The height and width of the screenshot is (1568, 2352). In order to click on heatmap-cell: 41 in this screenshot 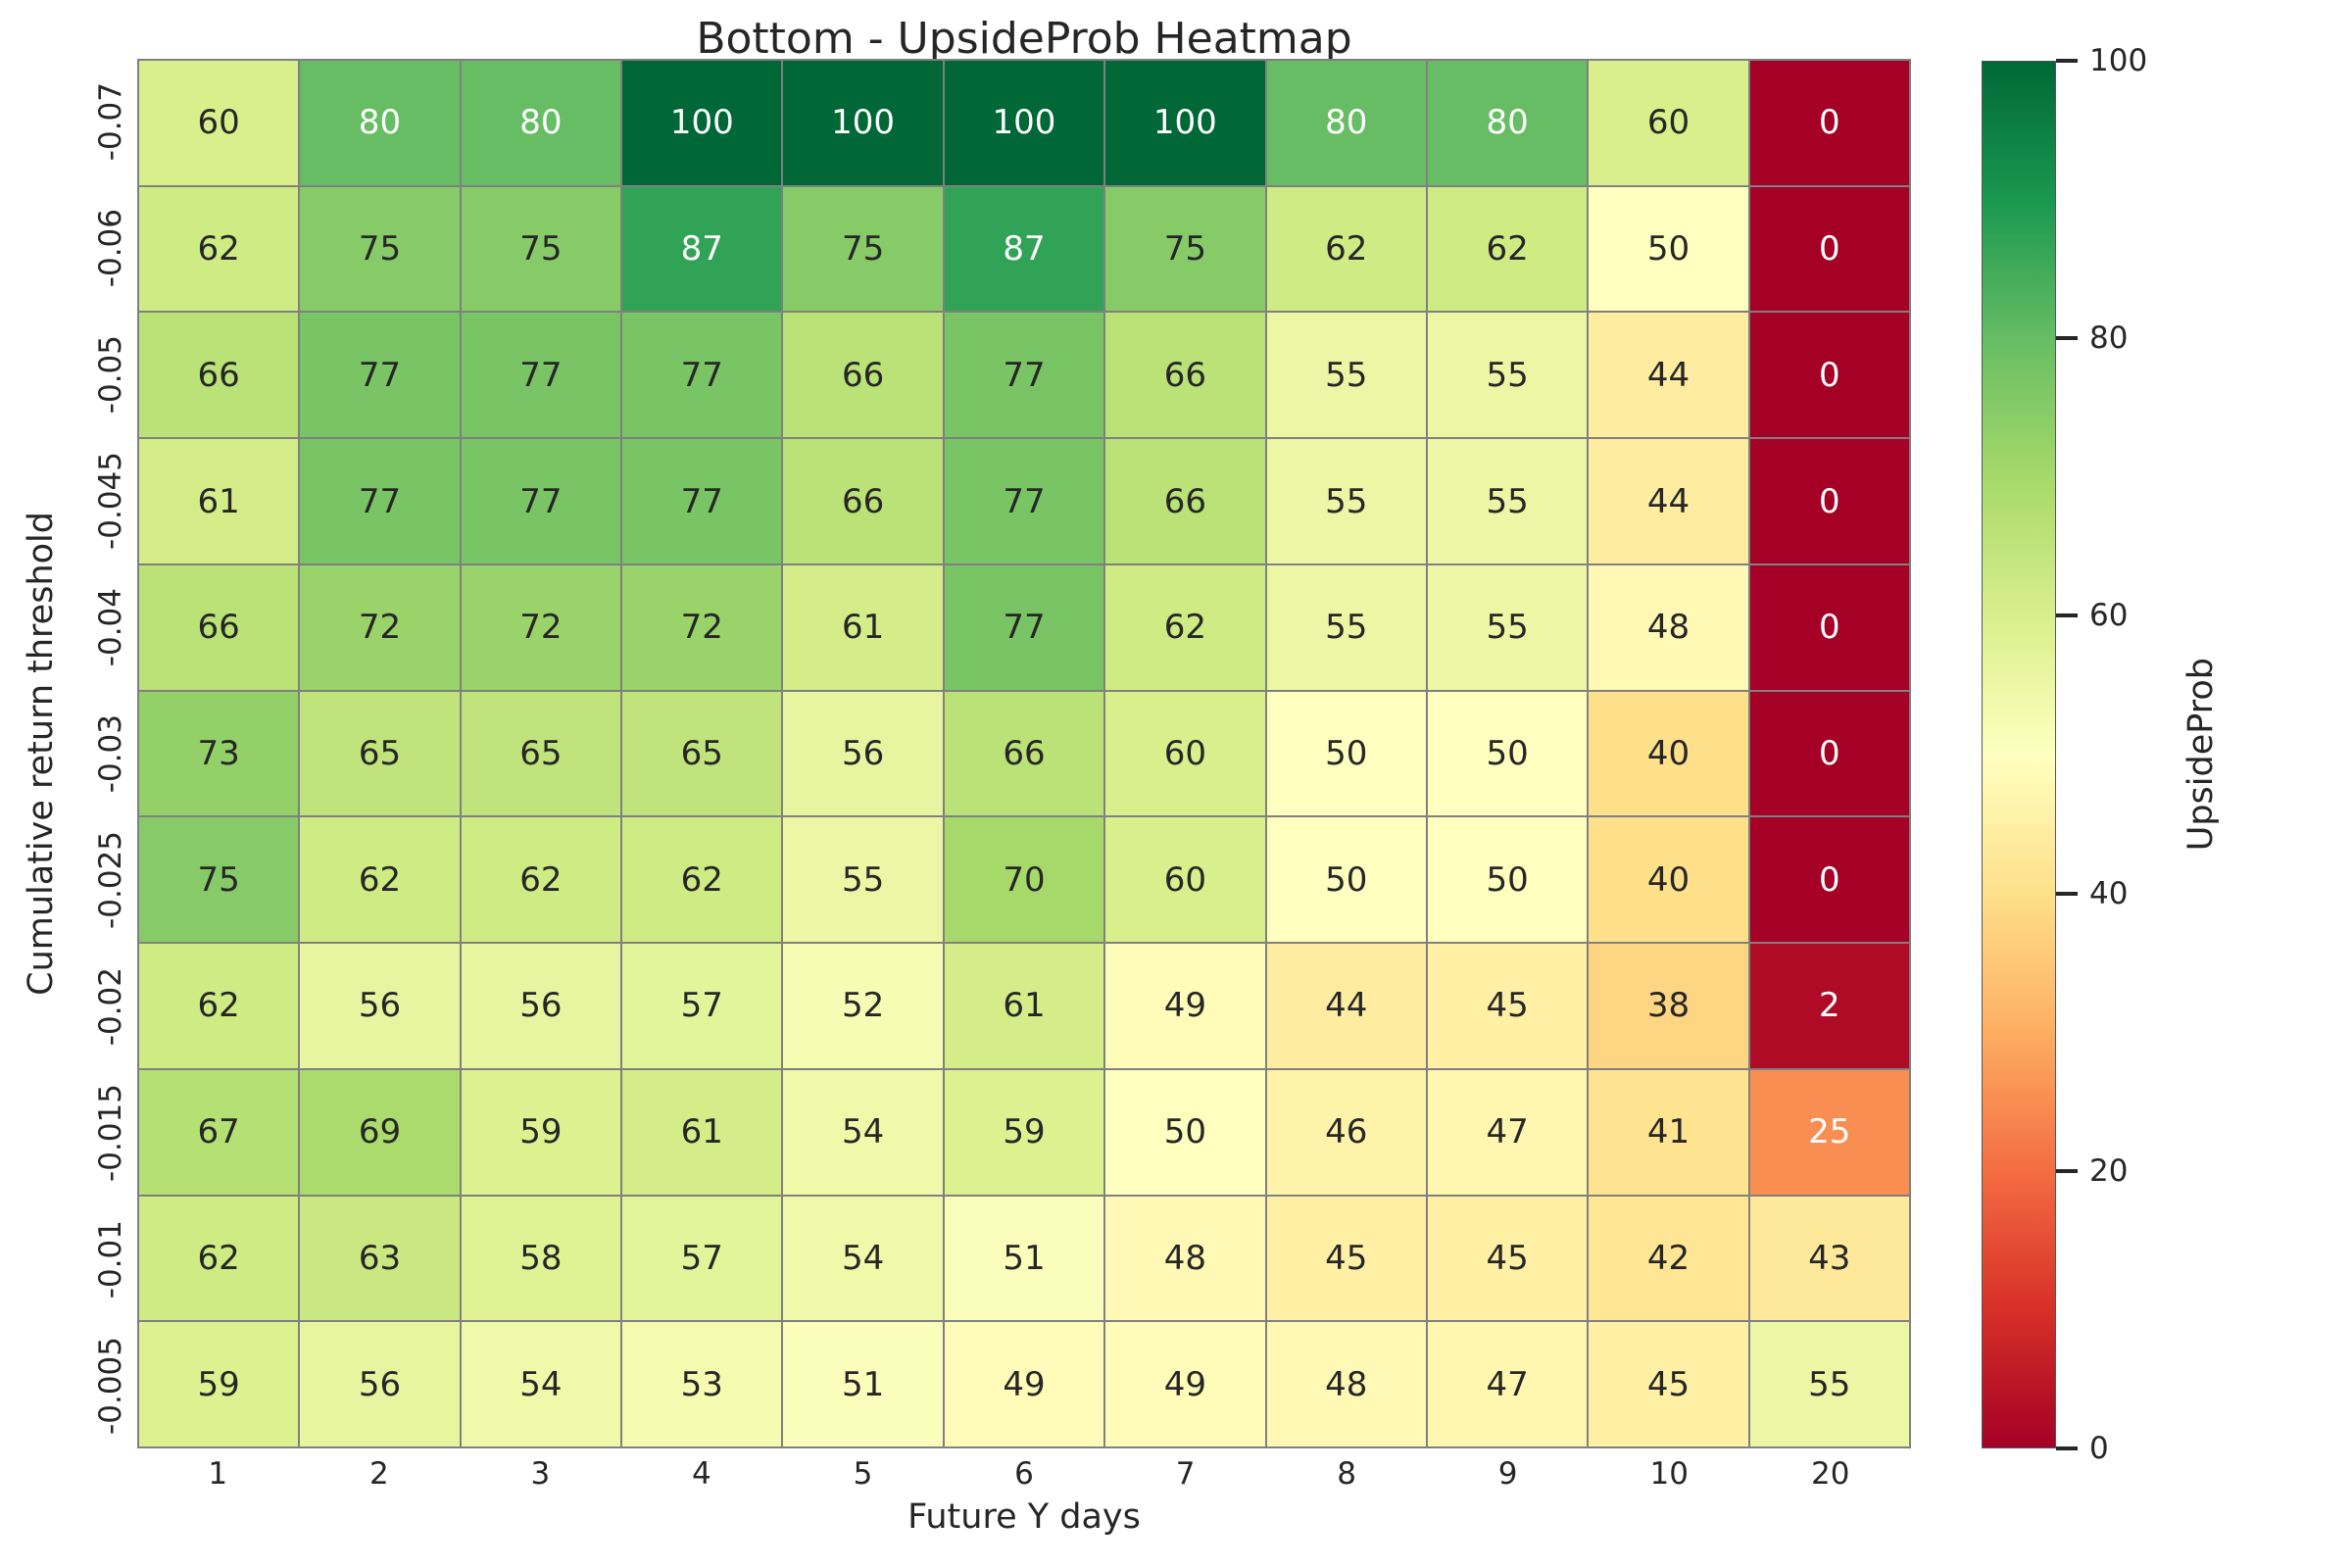, I will do `click(1668, 1132)`.